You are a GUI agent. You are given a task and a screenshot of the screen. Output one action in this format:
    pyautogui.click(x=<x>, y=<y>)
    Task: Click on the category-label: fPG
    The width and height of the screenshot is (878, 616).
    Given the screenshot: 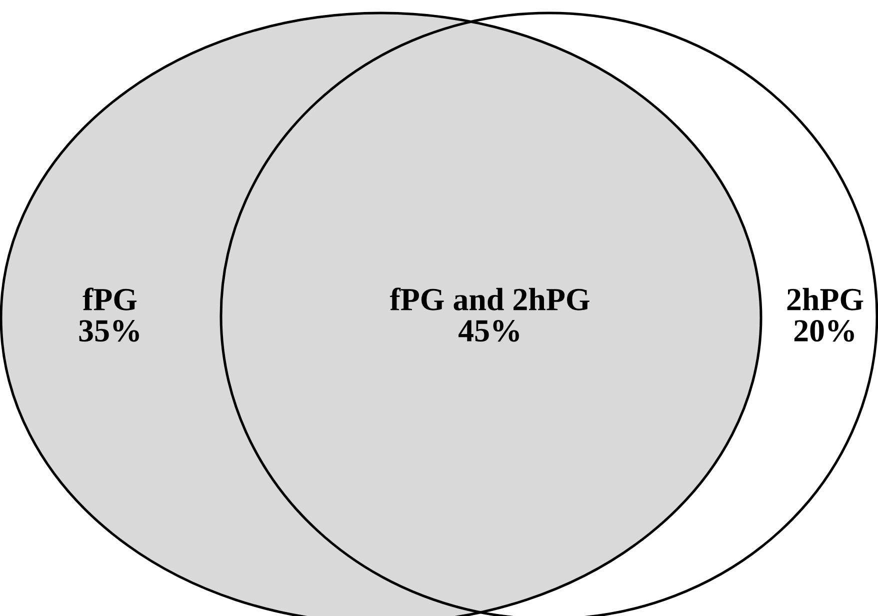 What is the action you would take?
    pyautogui.click(x=109, y=299)
    